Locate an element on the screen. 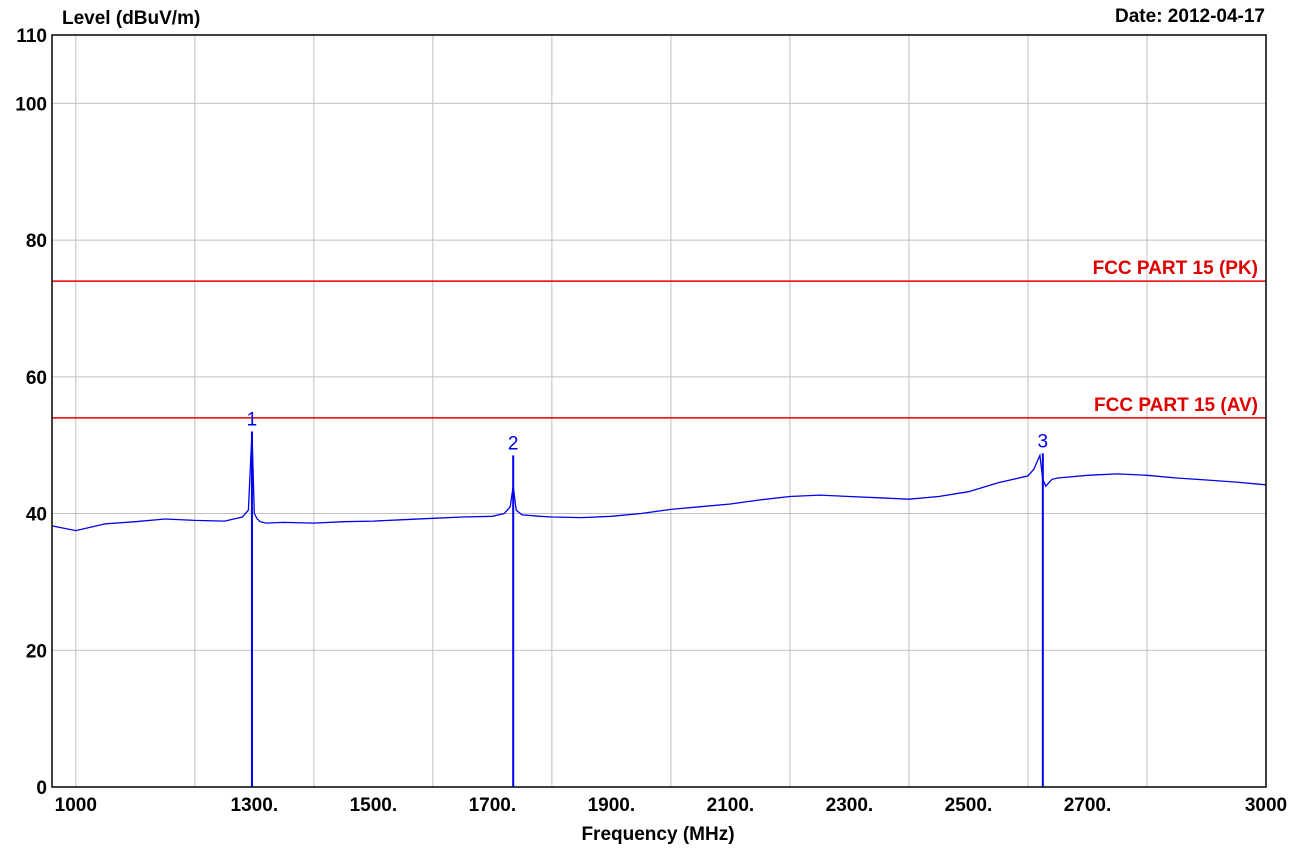  x-tick-label: 1900. is located at coordinates (612, 805).